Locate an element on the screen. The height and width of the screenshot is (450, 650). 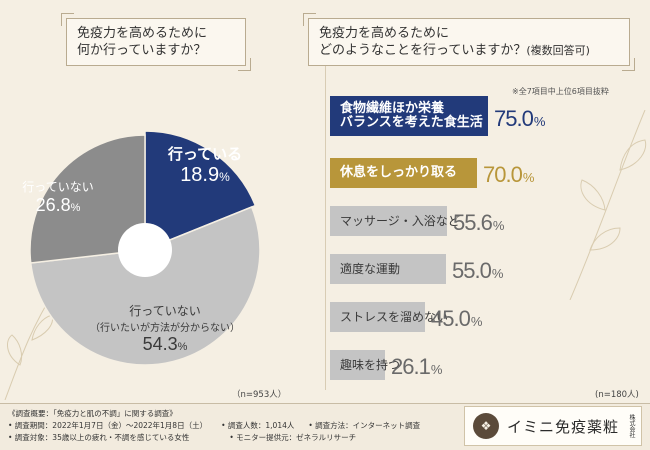
bar-value-number: 45.0 is located at coordinates (451, 318).